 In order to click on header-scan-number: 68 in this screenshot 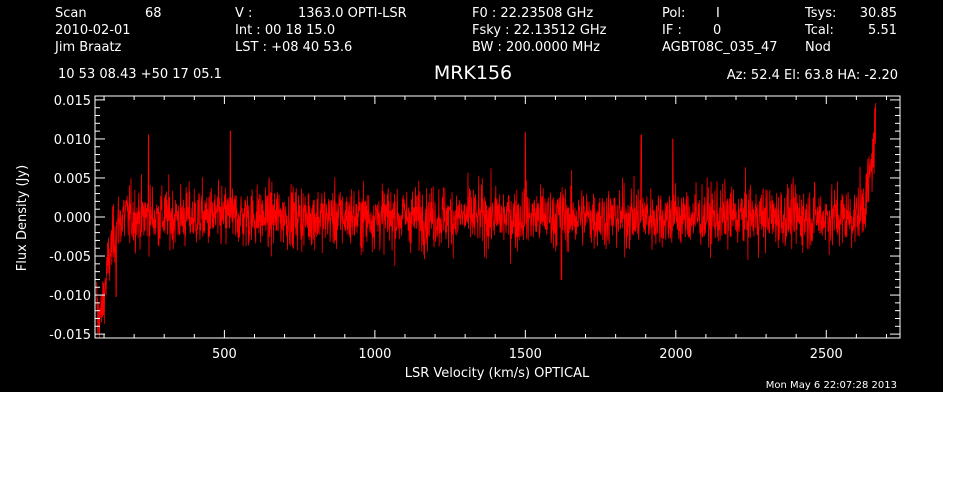, I will do `click(153, 13)`.